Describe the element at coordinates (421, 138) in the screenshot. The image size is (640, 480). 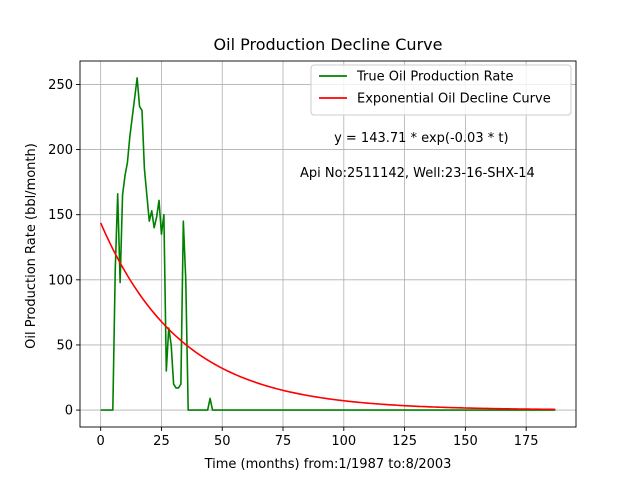
I see `annotation-text: y = 143.71 * exp(-0.03 * t)` at that location.